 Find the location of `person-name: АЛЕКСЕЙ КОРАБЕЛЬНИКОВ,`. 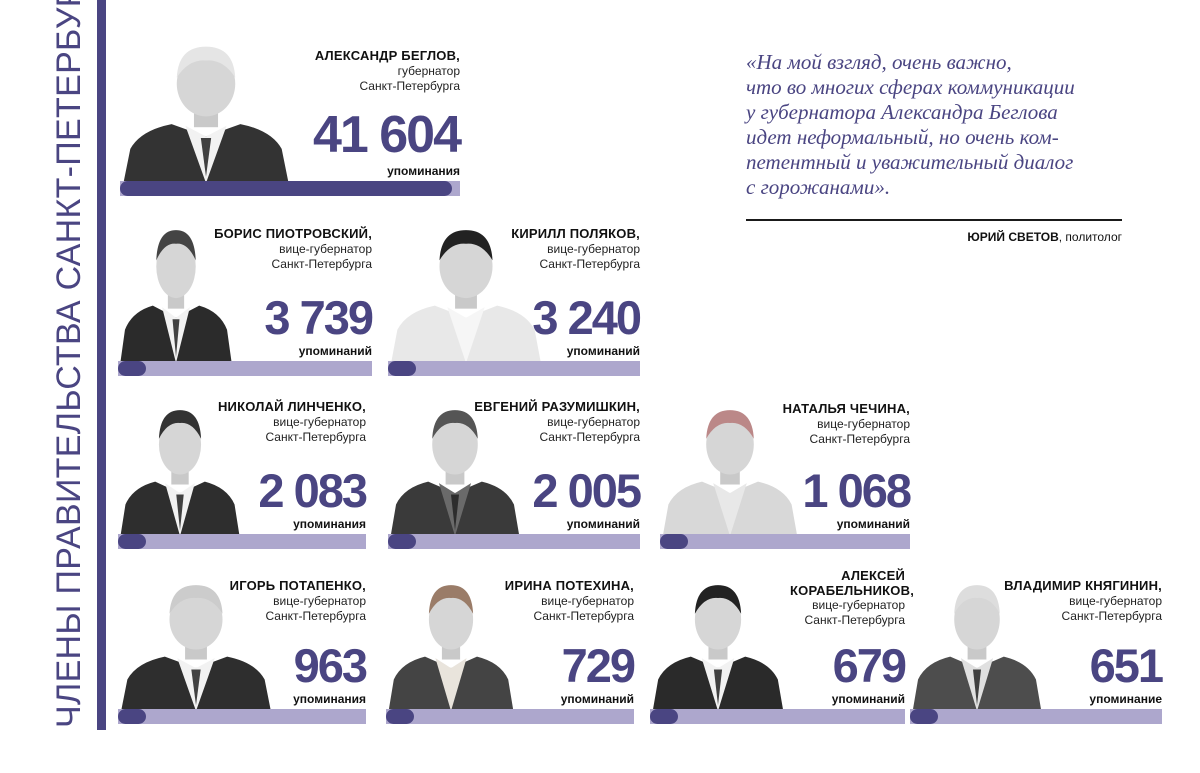

person-name: АЛЕКСЕЙ КОРАБЕЛЬНИКОВ, is located at coordinates (852, 583).